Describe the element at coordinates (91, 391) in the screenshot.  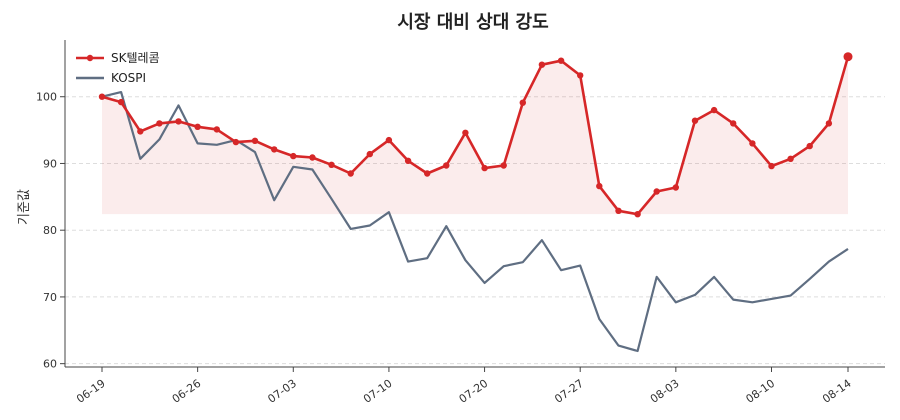
I see `x-tick-label: 06-19` at that location.